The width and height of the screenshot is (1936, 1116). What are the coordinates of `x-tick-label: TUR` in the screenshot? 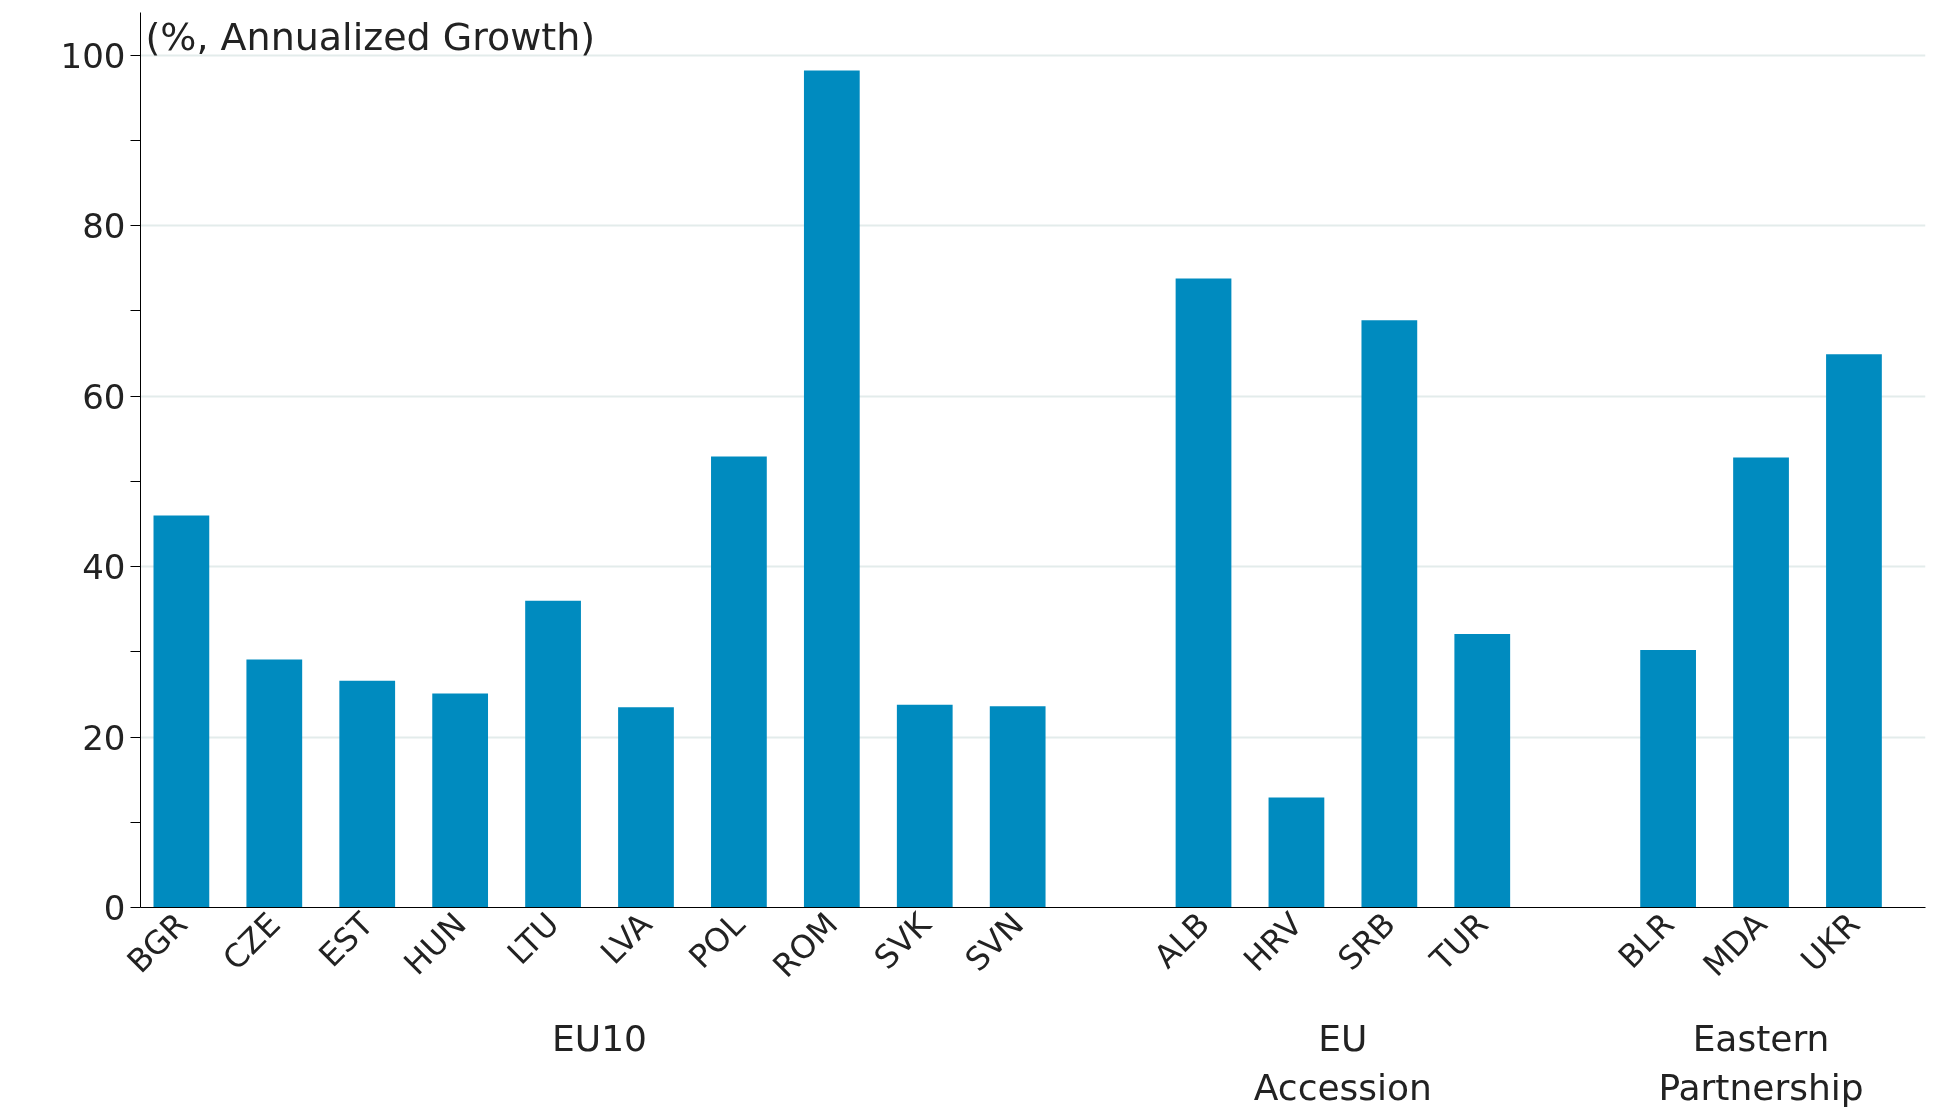 It's located at (1459, 942).